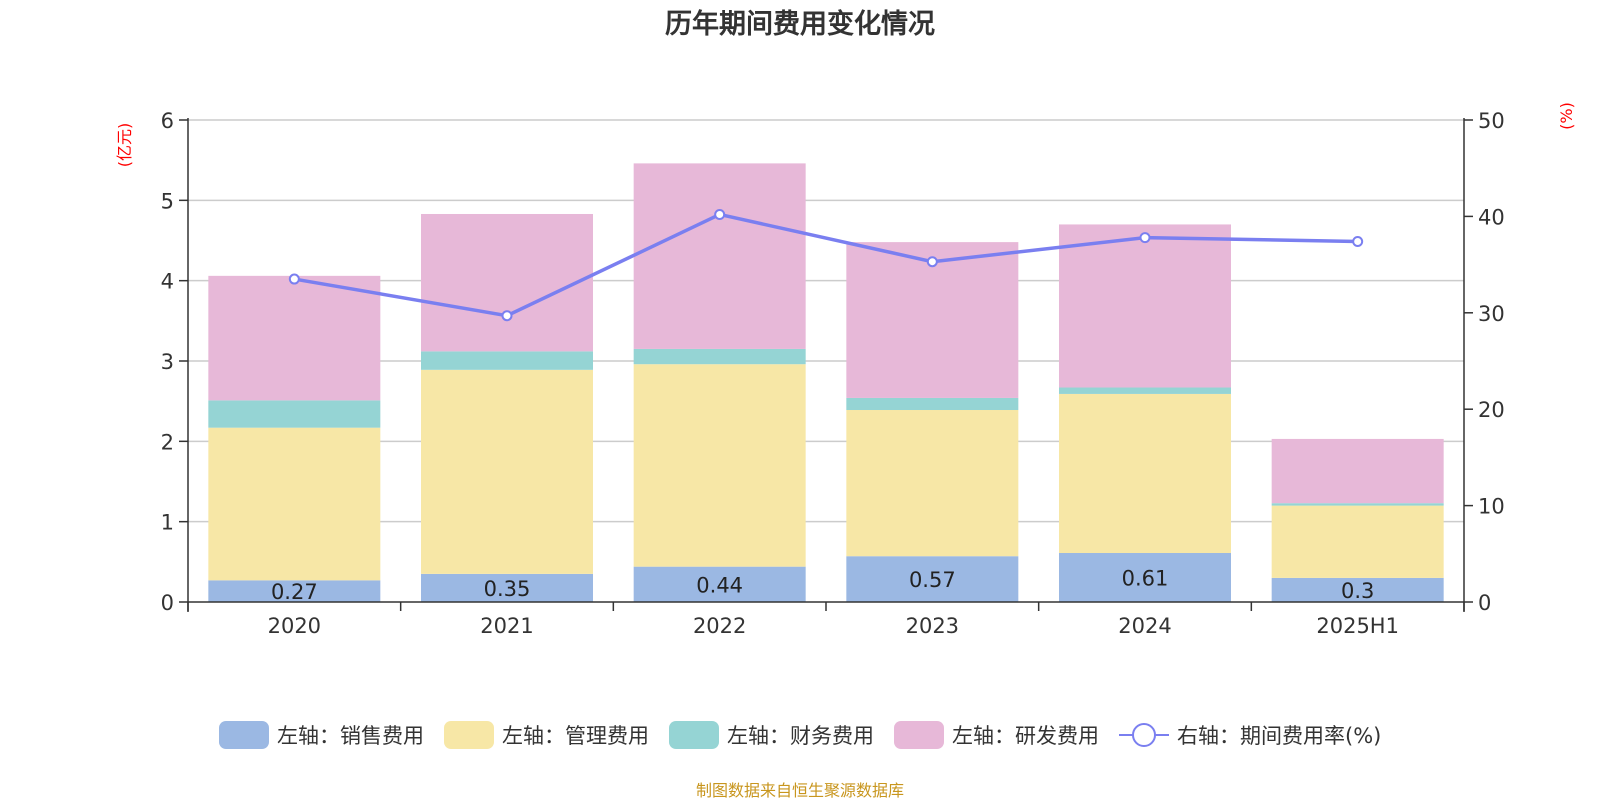  I want to click on bar-value-label: 0.44, so click(719, 585).